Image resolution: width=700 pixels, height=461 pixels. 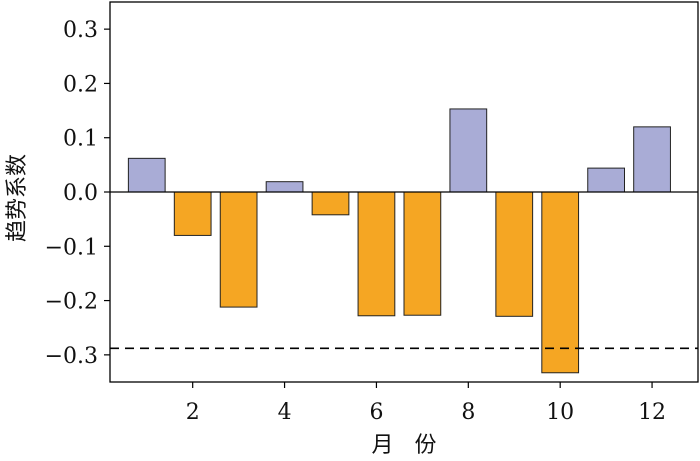 What do you see at coordinates (468, 412) in the screenshot?
I see `x-tick-label: 8` at bounding box center [468, 412].